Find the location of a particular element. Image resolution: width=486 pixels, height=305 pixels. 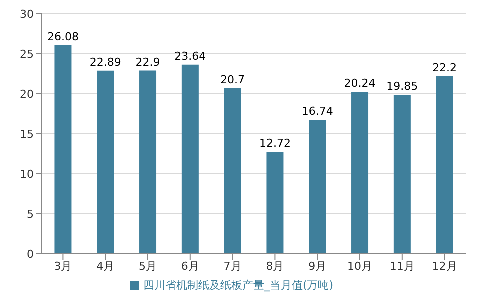

data-label: 12.72 is located at coordinates (275, 143).